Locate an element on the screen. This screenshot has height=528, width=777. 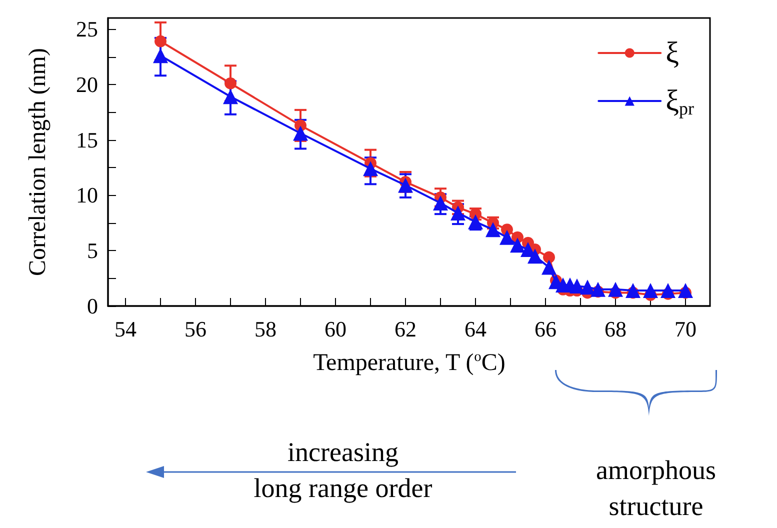
x-tick-label: 58 is located at coordinates (265, 329).